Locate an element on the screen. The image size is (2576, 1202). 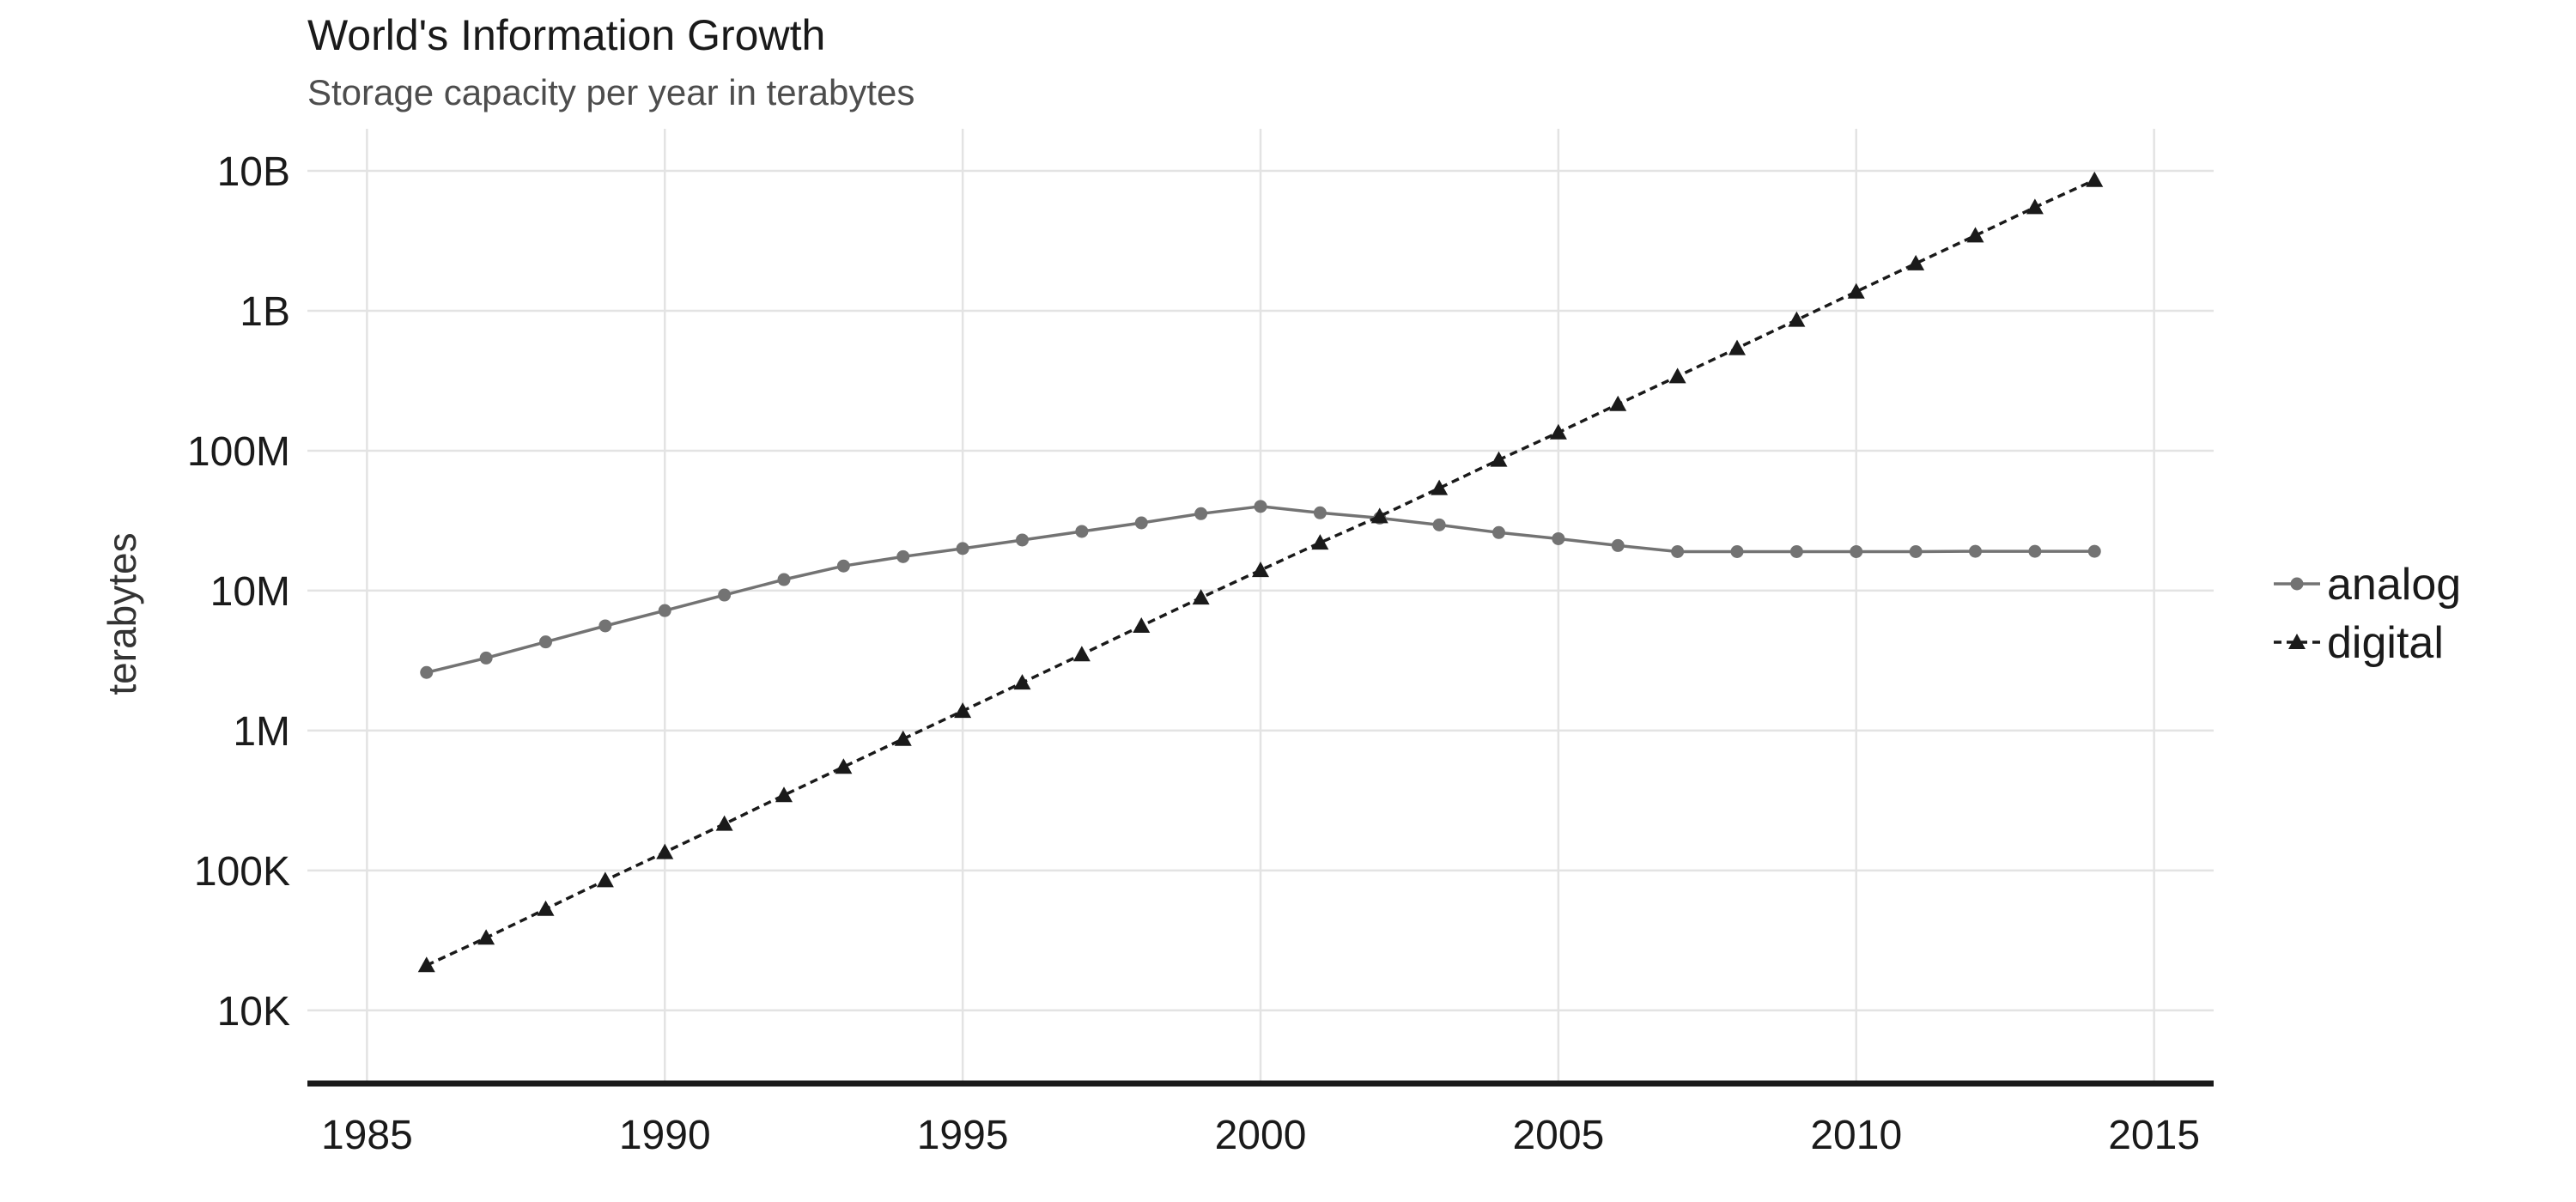
x-tick-label: 2000 is located at coordinates (1261, 1135).